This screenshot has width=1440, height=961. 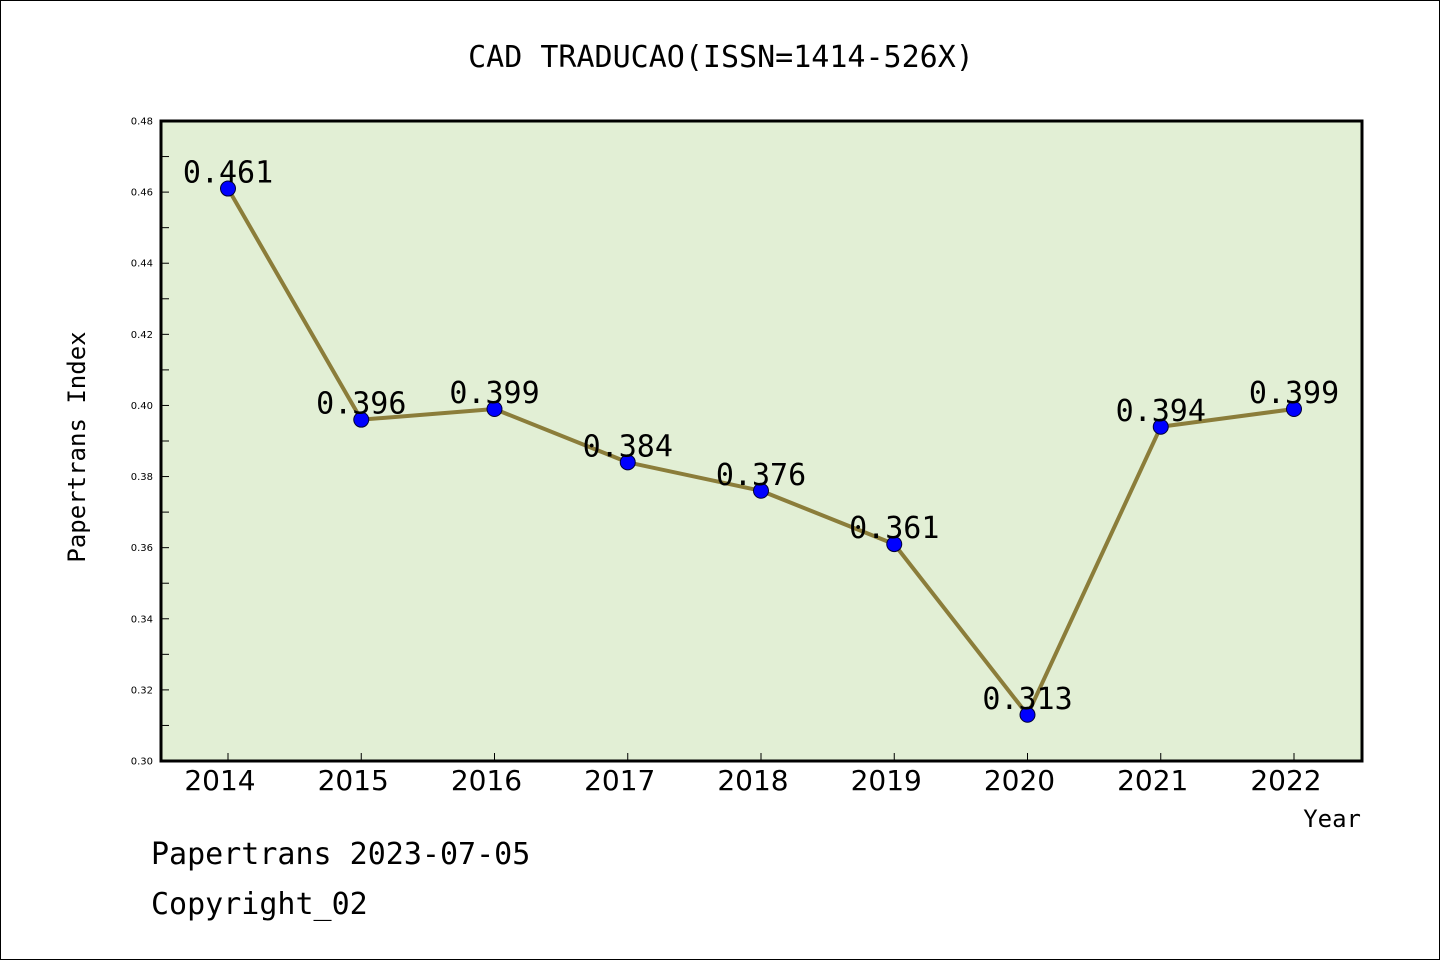 What do you see at coordinates (1160, 426) in the screenshot?
I see `data-point-2021` at bounding box center [1160, 426].